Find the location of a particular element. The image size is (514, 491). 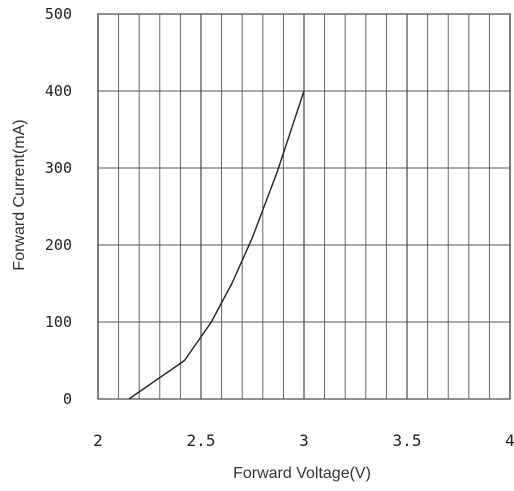

y-tick-label: 400 is located at coordinates (58, 91).